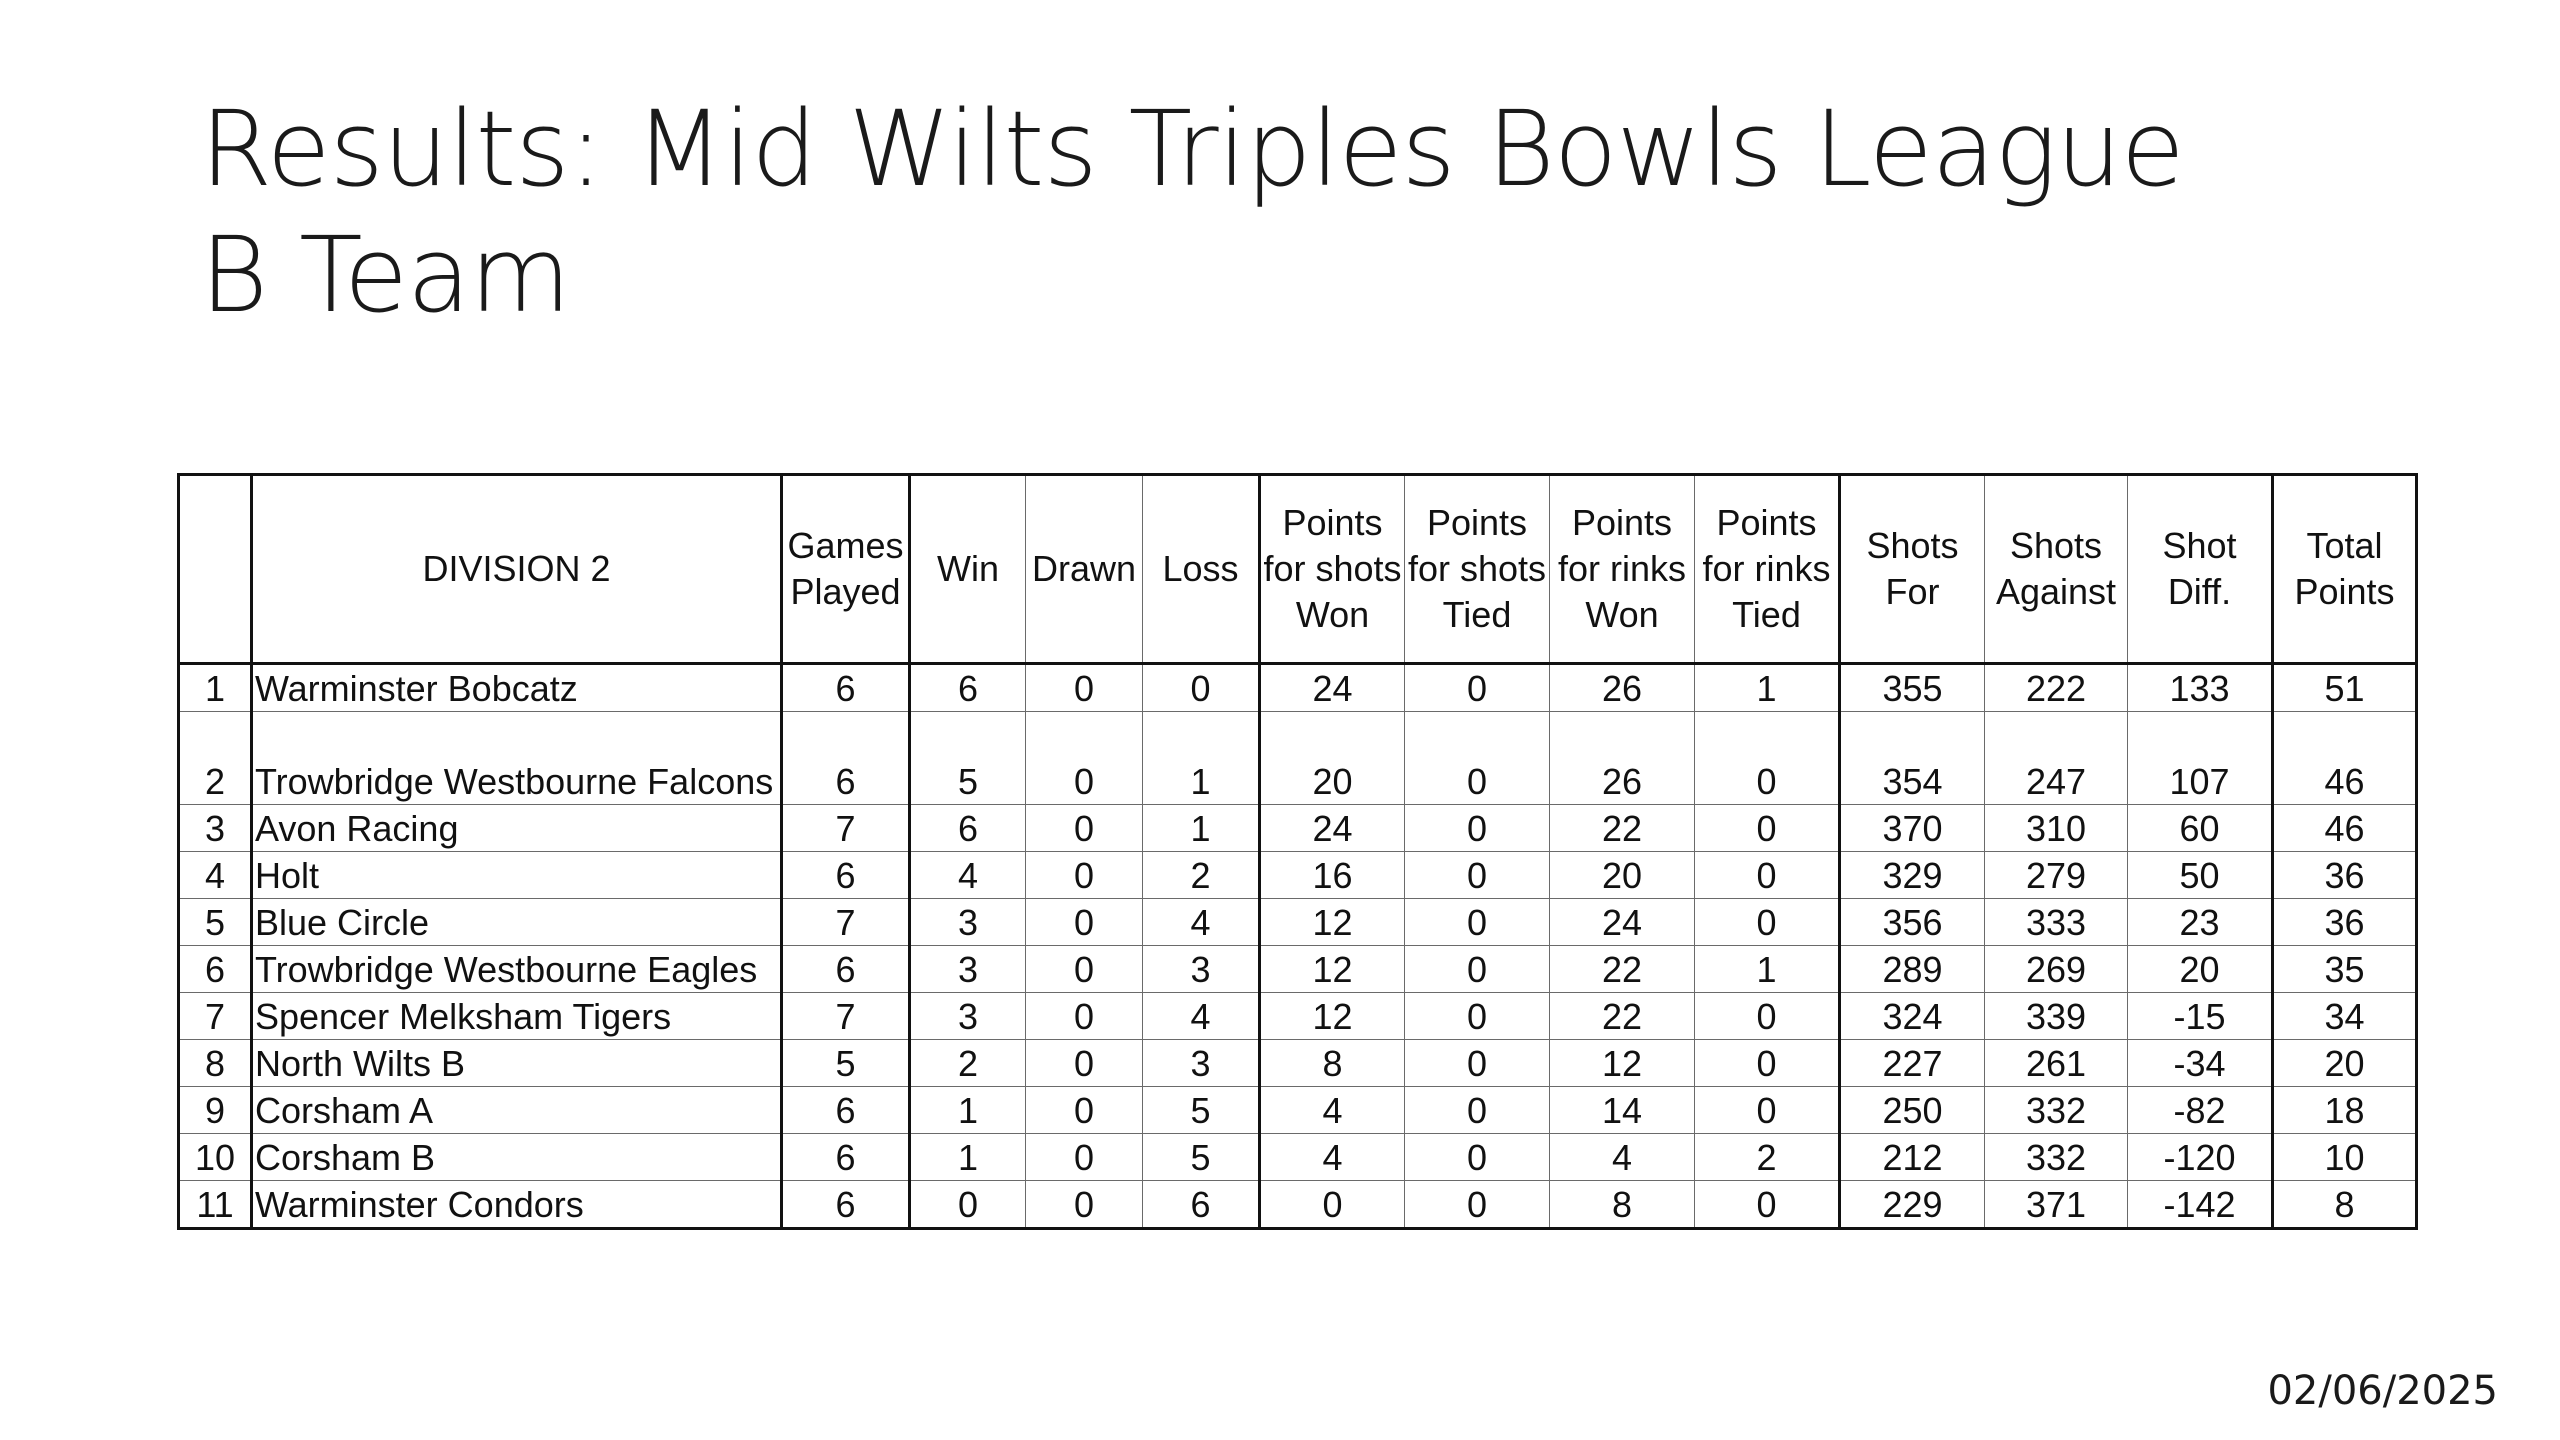 The height and width of the screenshot is (1440, 2560). Describe the element at coordinates (2056, 1157) in the screenshot. I see `shots-against-cell: 332` at that location.